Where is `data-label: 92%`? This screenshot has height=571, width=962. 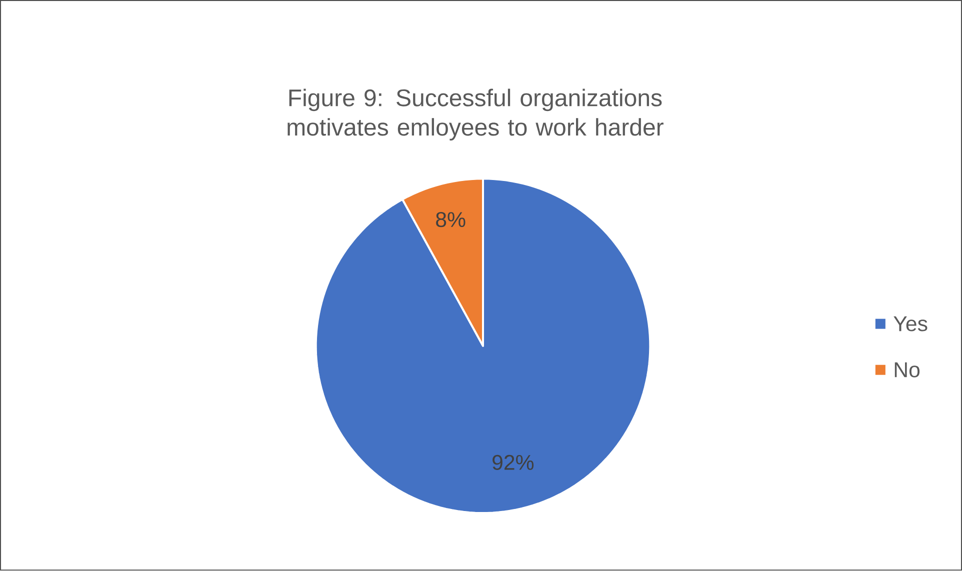
data-label: 92% is located at coordinates (513, 462).